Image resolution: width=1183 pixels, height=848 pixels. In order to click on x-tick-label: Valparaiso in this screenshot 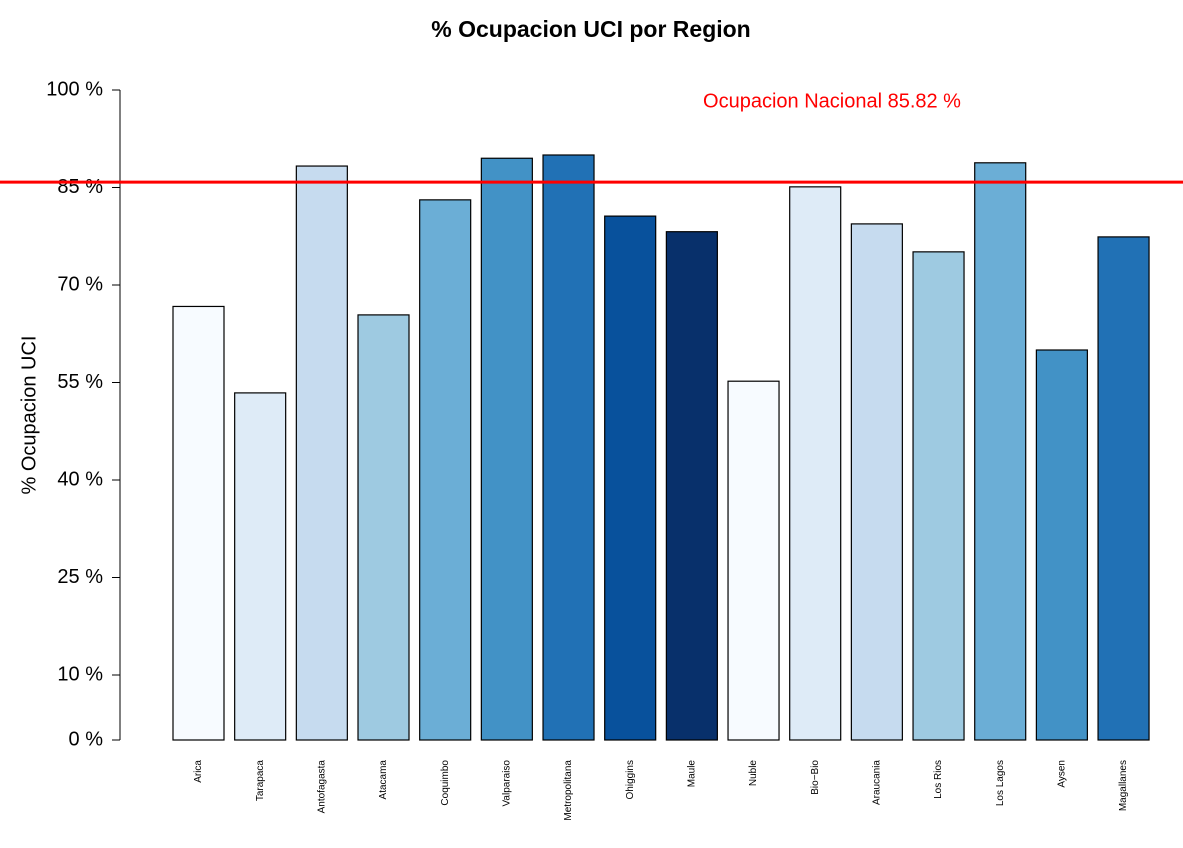, I will do `click(506, 783)`.